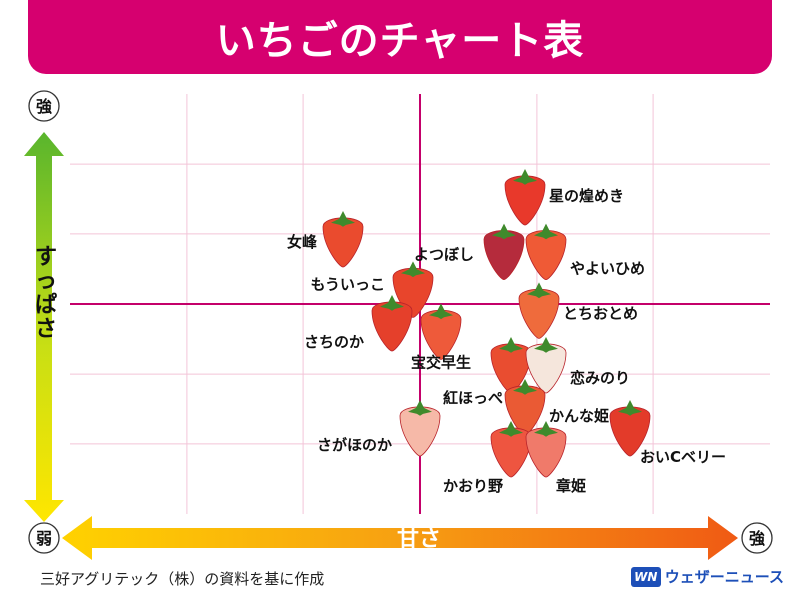 The height and width of the screenshot is (600, 800). What do you see at coordinates (325, 239) in the screenshot?
I see `data-point: 女峰` at bounding box center [325, 239].